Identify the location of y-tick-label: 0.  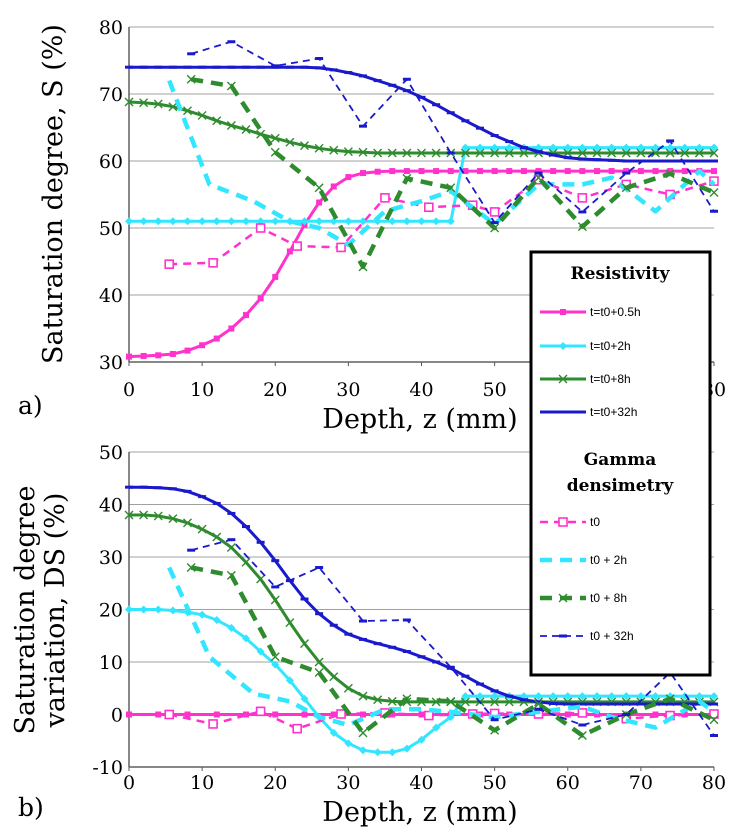
(117, 716).